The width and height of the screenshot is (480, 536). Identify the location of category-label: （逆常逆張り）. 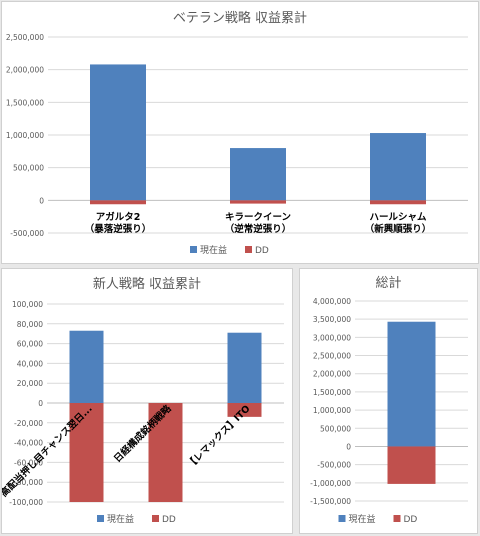
(258, 229).